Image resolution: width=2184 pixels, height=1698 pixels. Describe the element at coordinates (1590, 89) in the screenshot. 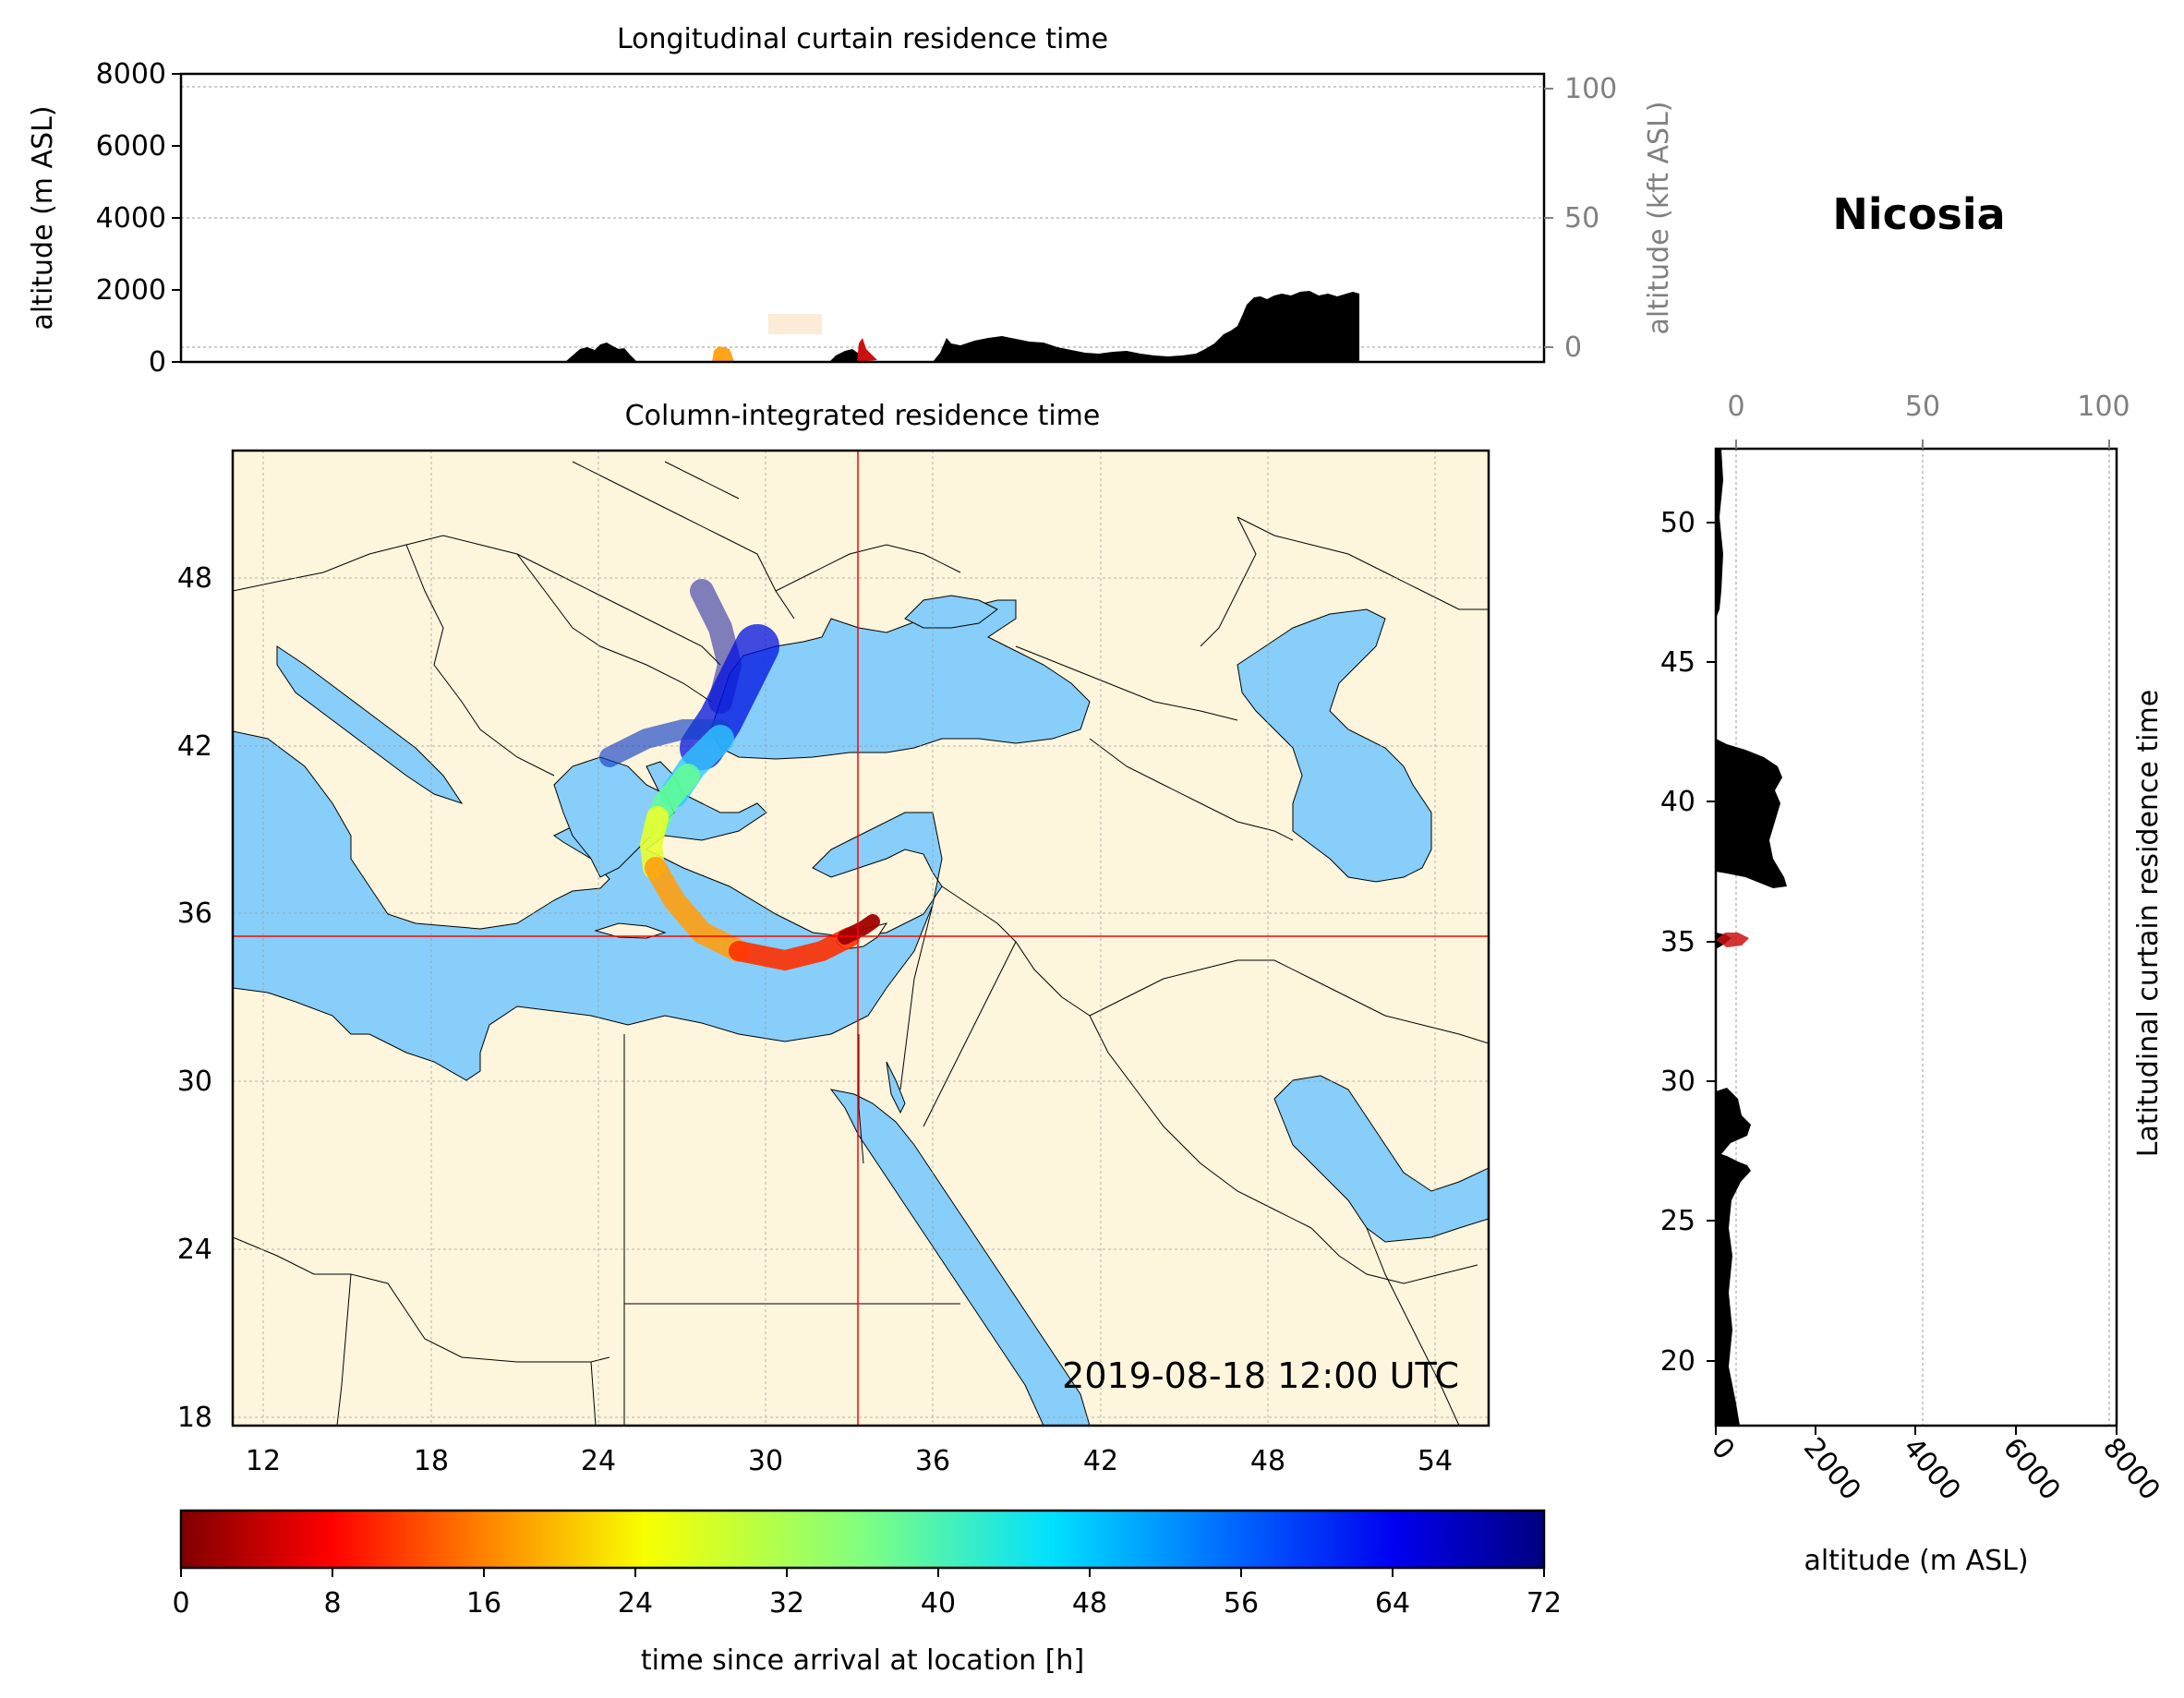

I see `ytick-right-label: 100` at that location.